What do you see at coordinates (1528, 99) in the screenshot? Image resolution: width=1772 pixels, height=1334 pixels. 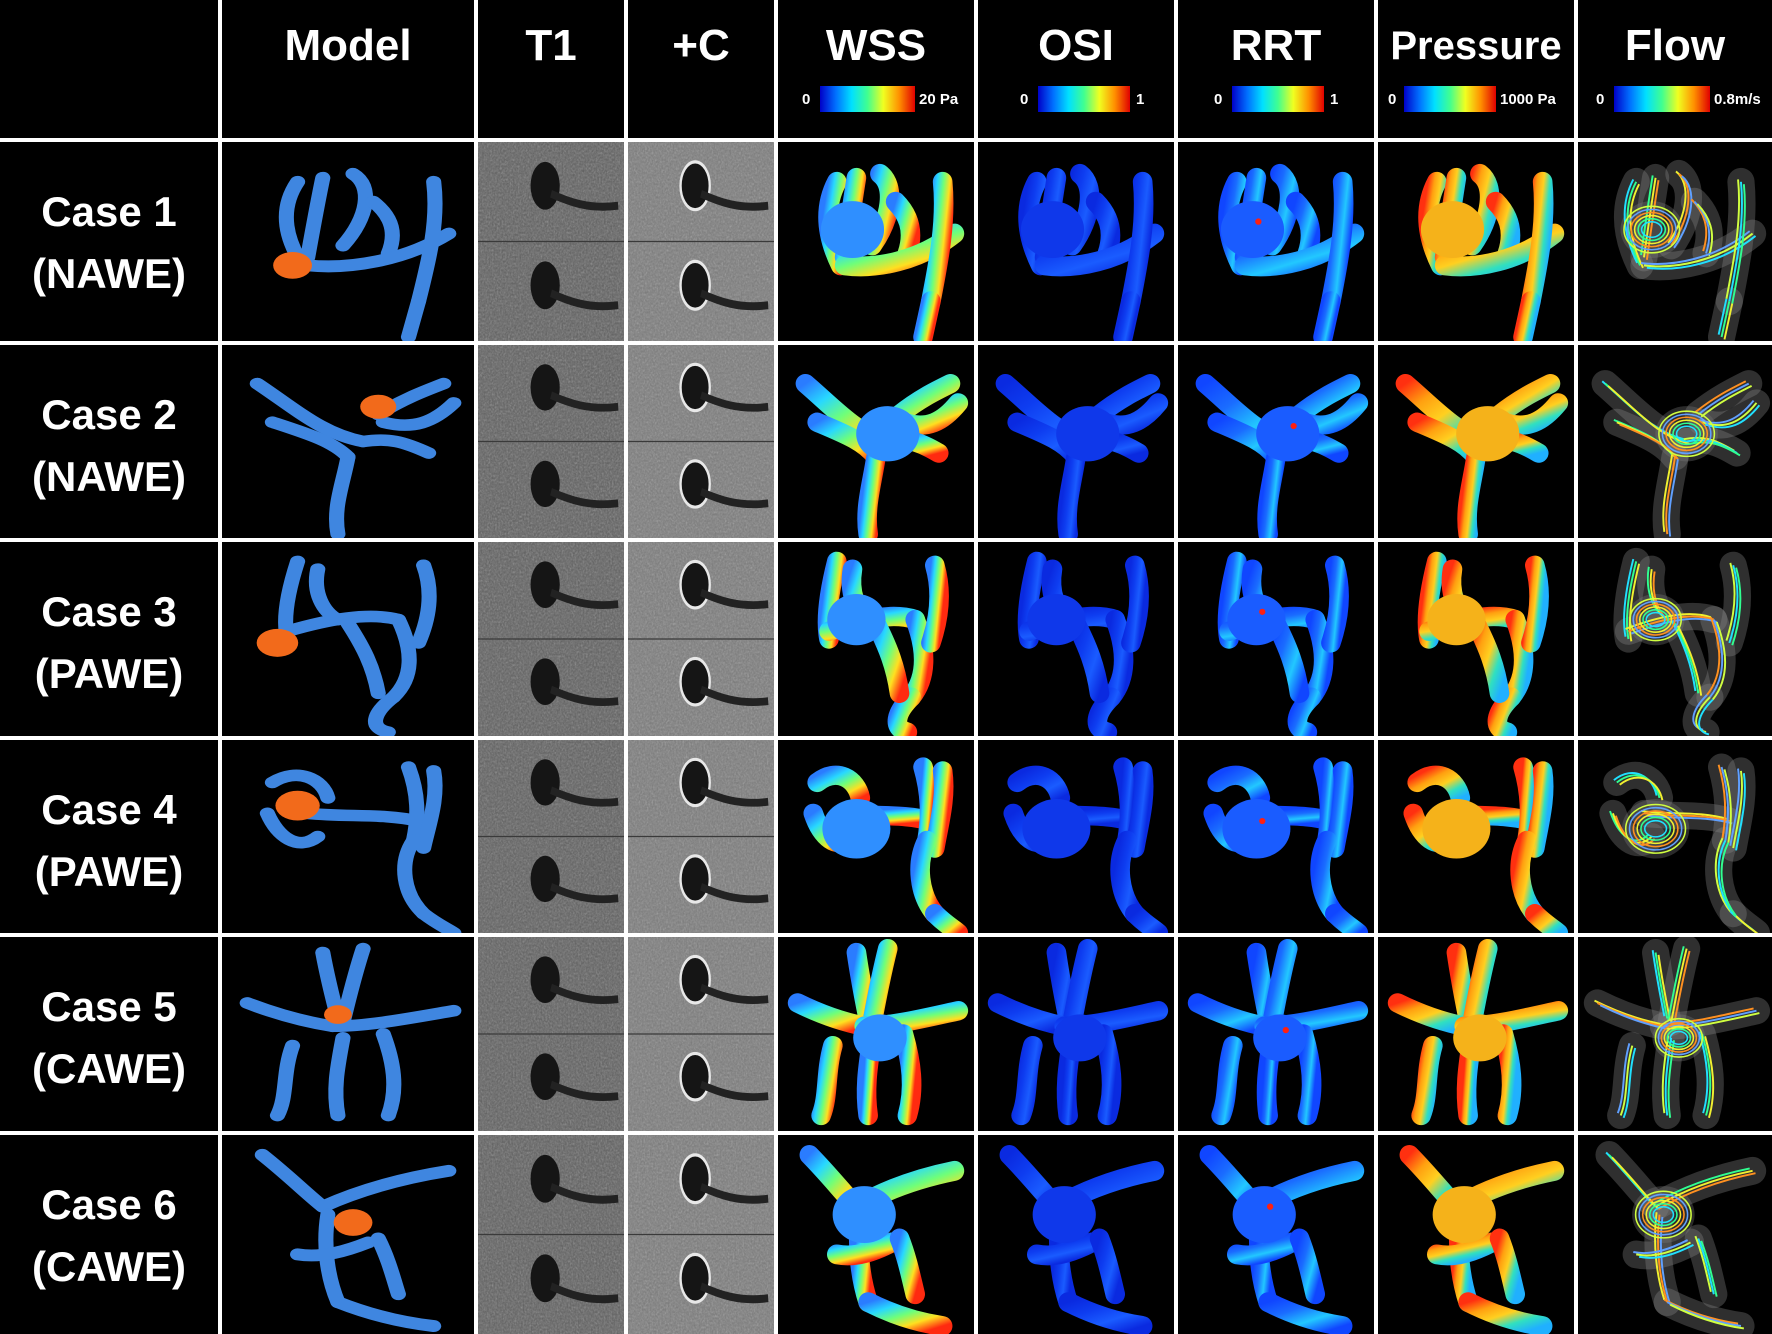 I see `pressure-scale-max: 1000 Pa` at bounding box center [1528, 99].